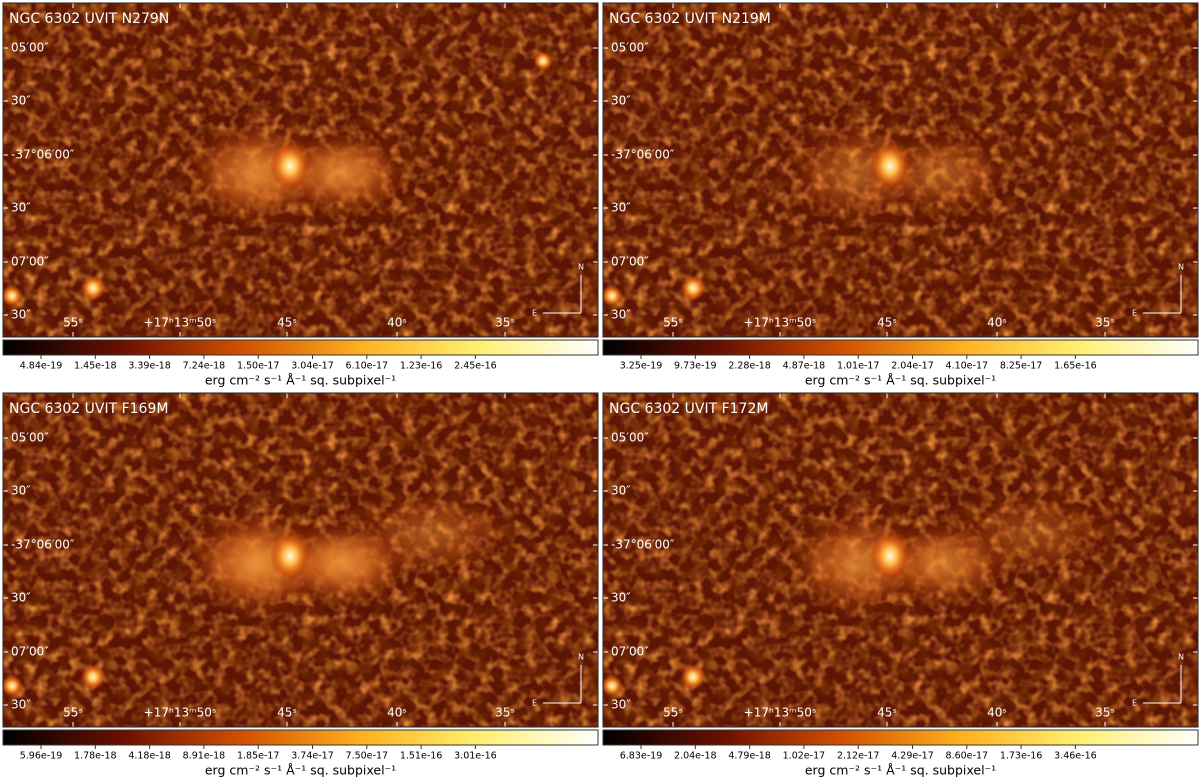 The width and height of the screenshot is (1200, 784). I want to click on colorbar-tick-label: 9.73e-19, so click(695, 366).